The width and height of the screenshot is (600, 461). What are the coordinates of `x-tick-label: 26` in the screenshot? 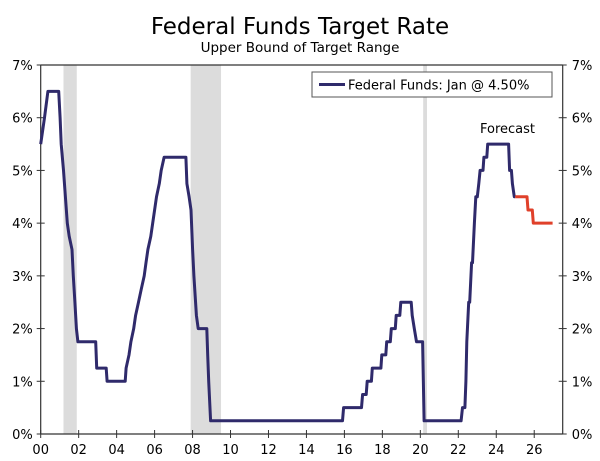 It's located at (534, 450).